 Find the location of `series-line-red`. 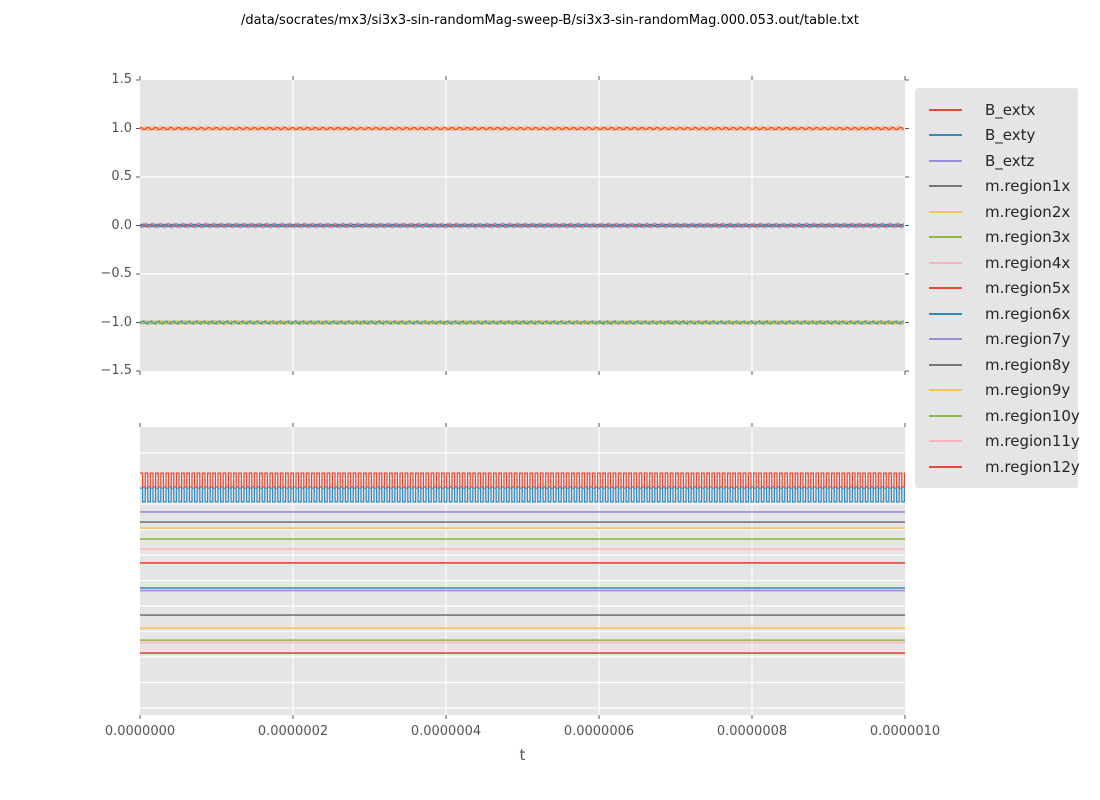

series-line-red is located at coordinates (522, 128).